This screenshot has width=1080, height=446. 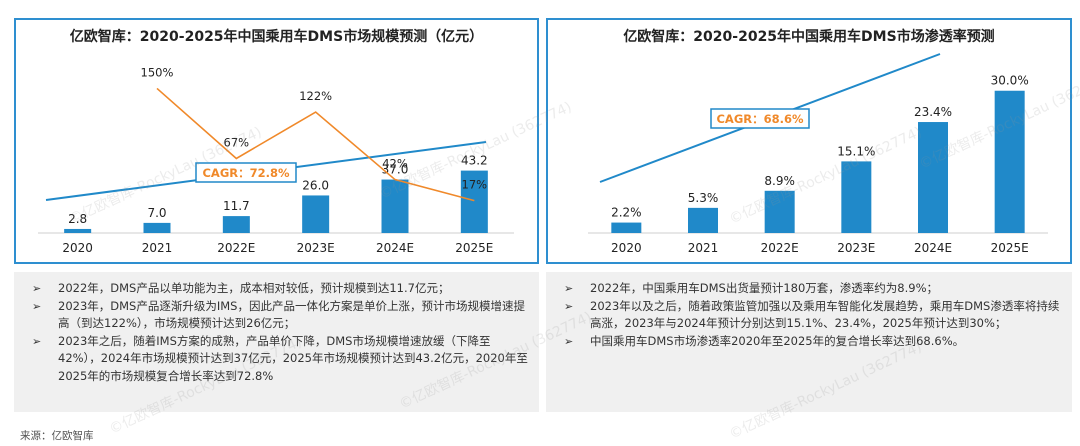 I want to click on cagr-label: CAGR：72.8%, so click(x=246, y=173).